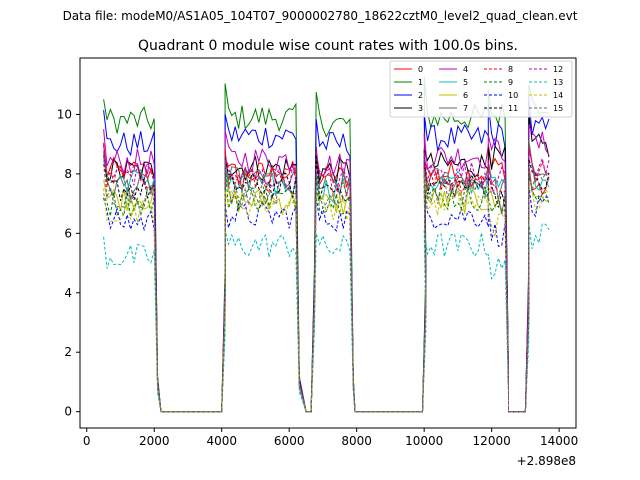 This screenshot has width=640, height=480. I want to click on legend-label-6: 6, so click(465, 95).